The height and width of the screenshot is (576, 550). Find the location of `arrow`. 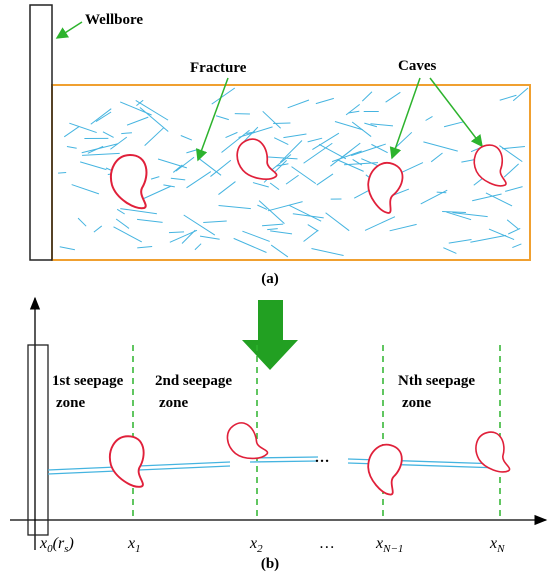

arrow is located at coordinates (405, 118).